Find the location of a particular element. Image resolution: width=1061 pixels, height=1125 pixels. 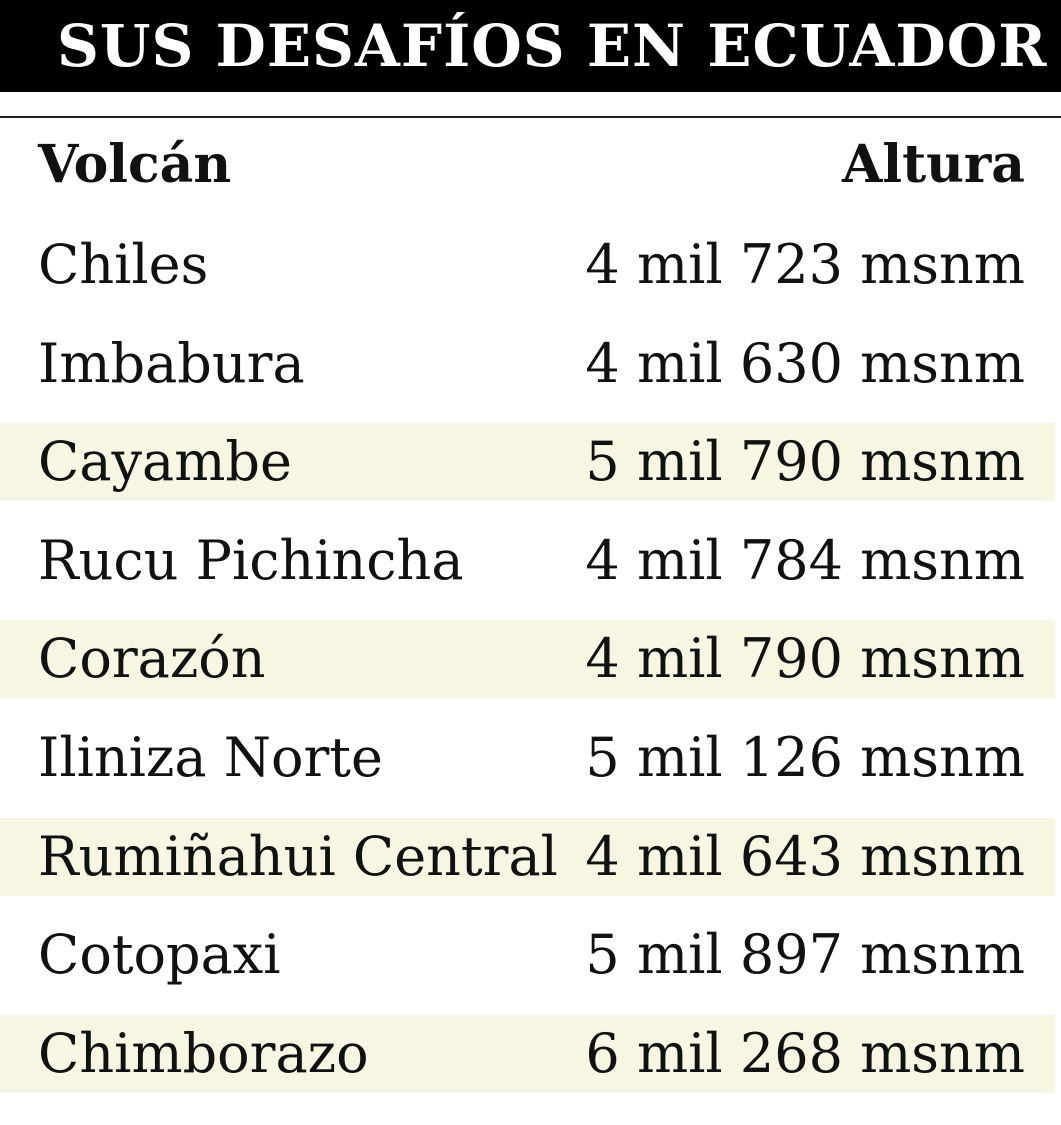

volcano-name: Imbabura is located at coordinates (171, 363).